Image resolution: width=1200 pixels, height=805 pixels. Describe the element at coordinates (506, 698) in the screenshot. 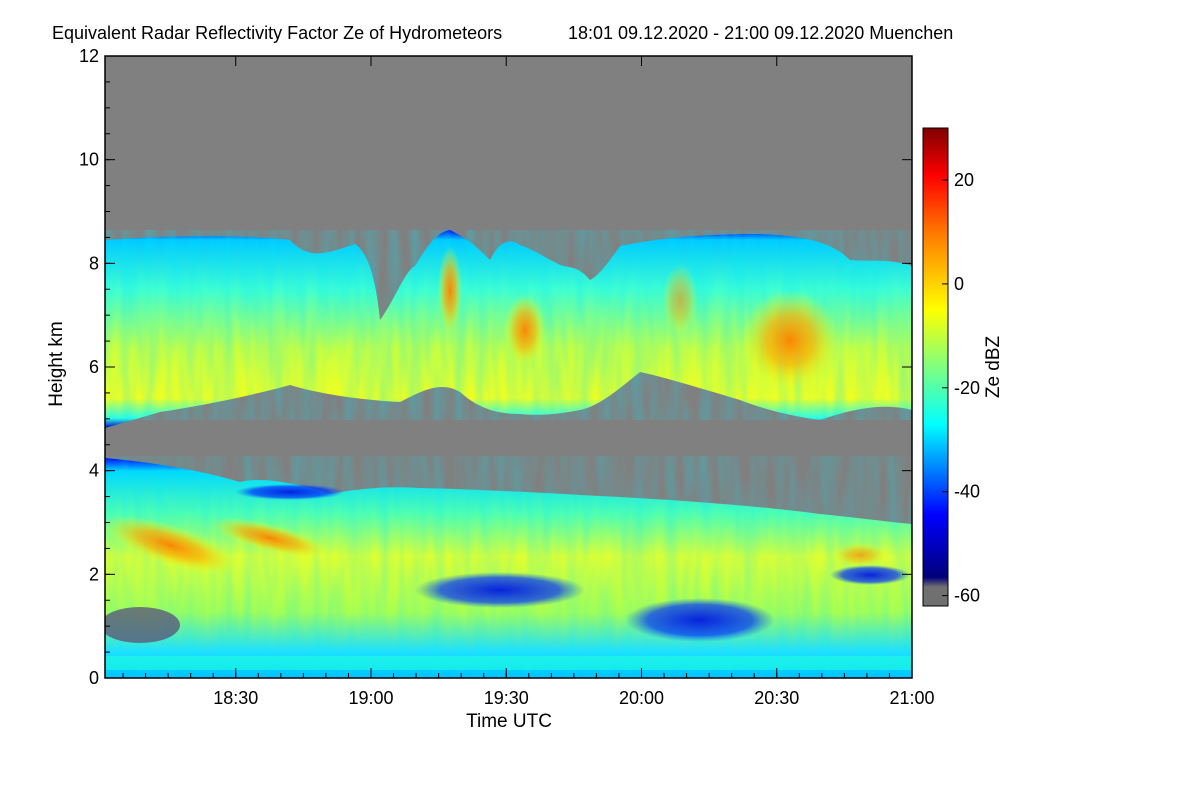

I see `x-tick-label: 19:30` at that location.